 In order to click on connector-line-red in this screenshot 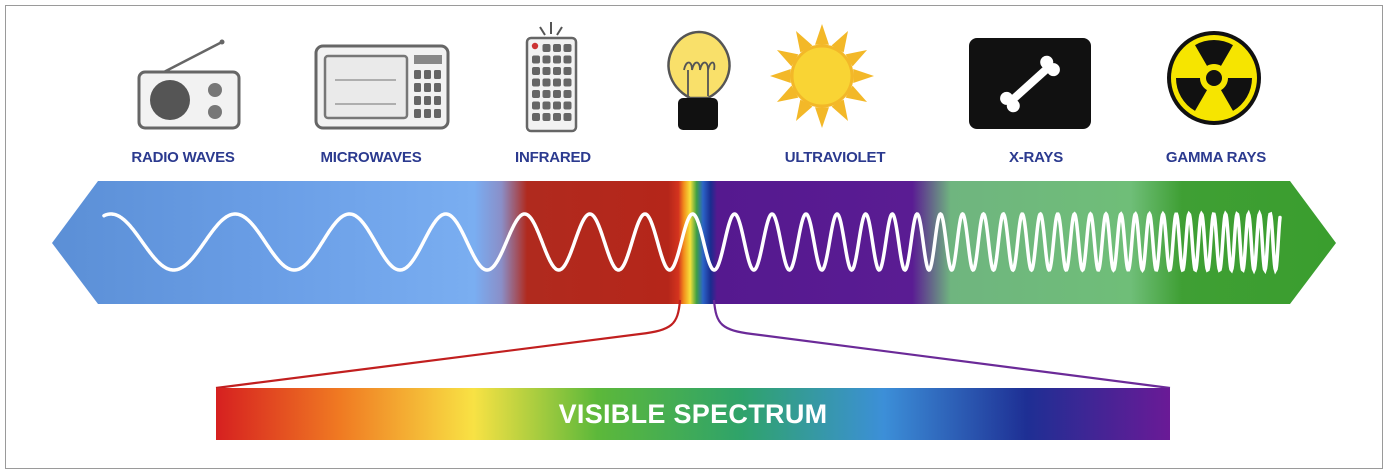, I will do `click(448, 344)`.